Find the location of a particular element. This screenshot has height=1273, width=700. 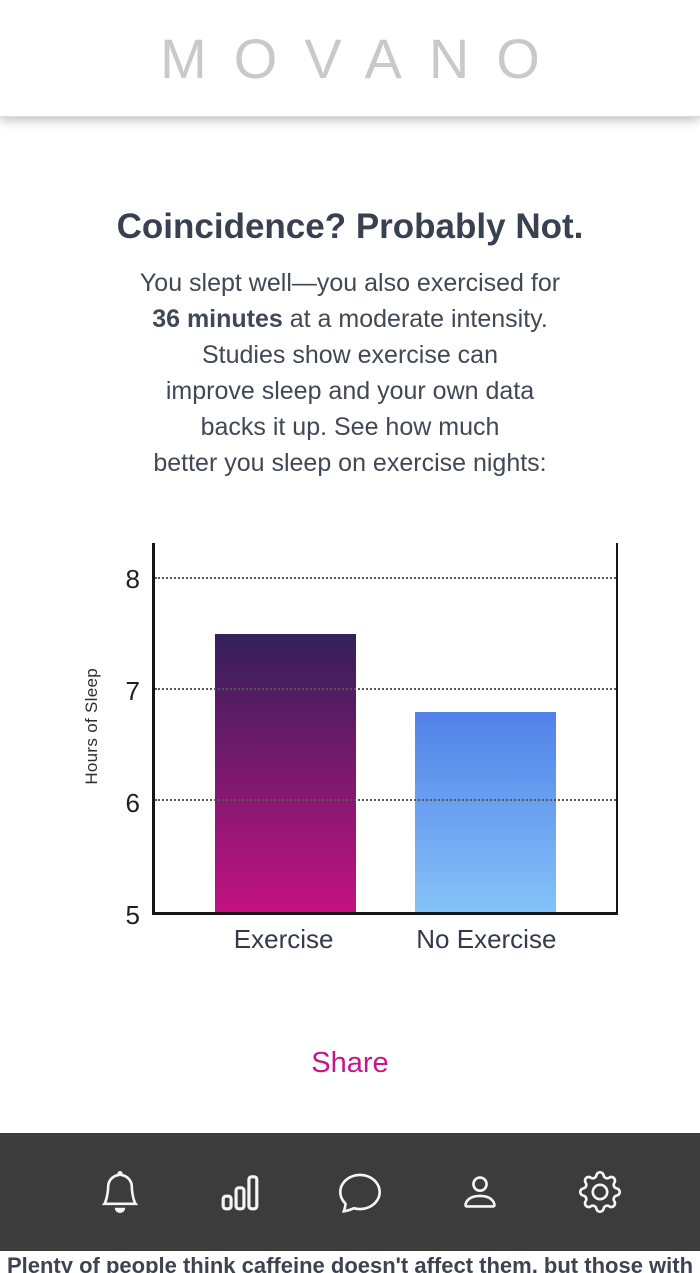

bell-icon is located at coordinates (120, 1192).